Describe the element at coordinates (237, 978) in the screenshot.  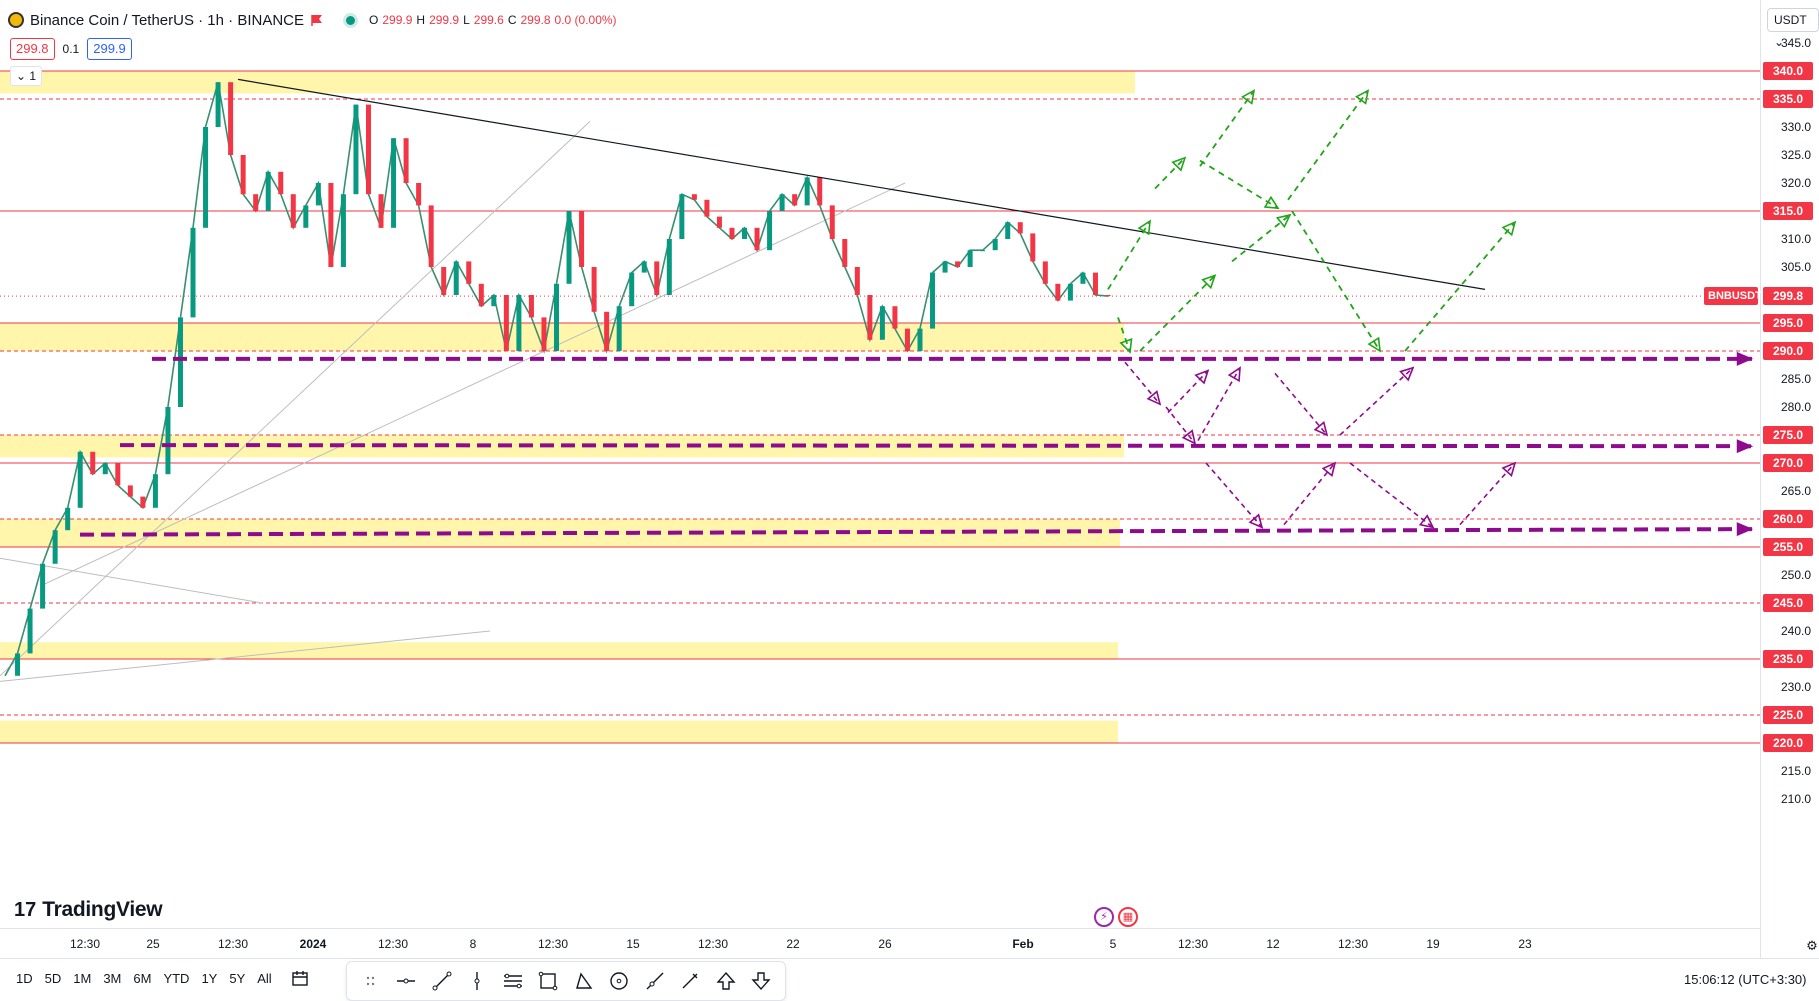
I see `range-button-5y: 5Y` at that location.